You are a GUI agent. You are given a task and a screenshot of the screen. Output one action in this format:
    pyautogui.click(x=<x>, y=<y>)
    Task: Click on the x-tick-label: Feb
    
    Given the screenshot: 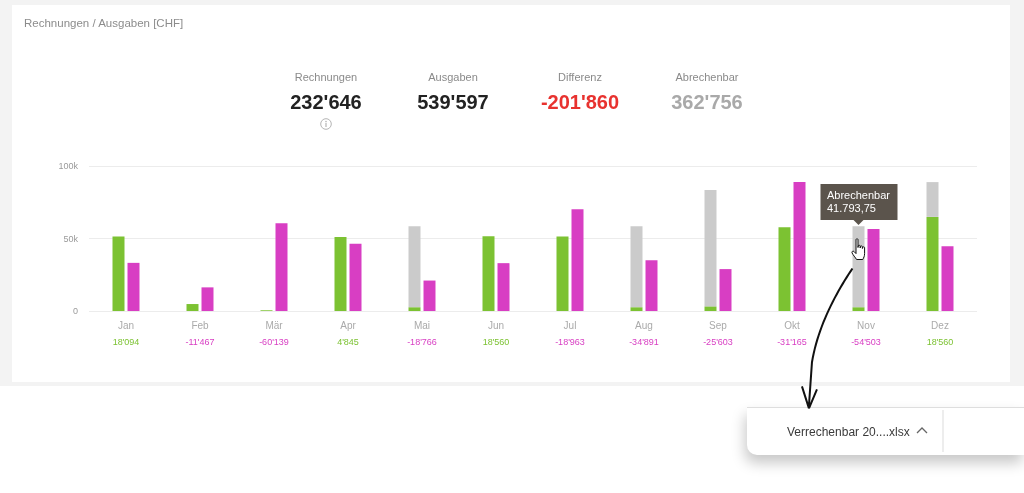 What is the action you would take?
    pyautogui.click(x=200, y=325)
    